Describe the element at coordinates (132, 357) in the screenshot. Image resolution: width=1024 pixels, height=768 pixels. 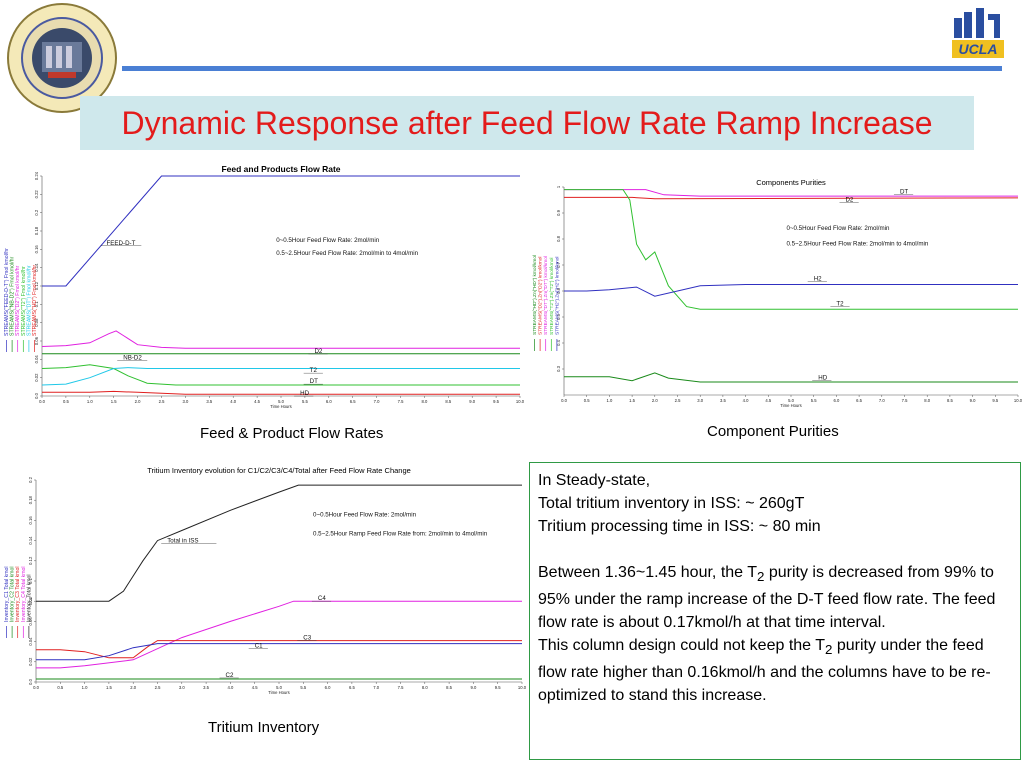
I see `series-label: NB-D2` at that location.